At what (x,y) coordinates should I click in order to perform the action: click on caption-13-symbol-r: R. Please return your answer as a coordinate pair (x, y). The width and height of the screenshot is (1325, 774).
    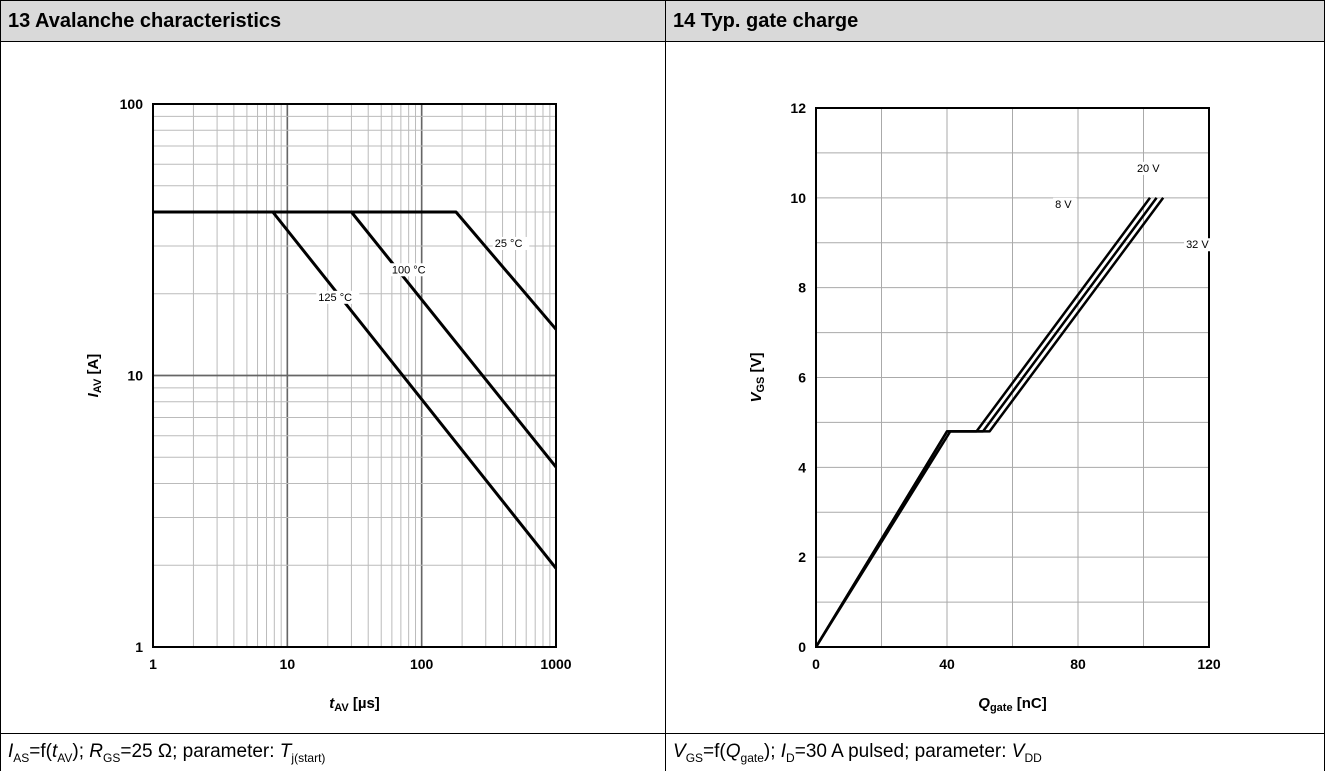
    Looking at the image, I should click on (96, 751).